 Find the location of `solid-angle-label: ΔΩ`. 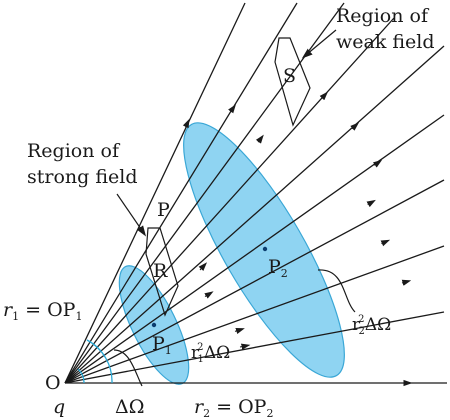

solid-angle-label: ΔΩ is located at coordinates (129, 407).